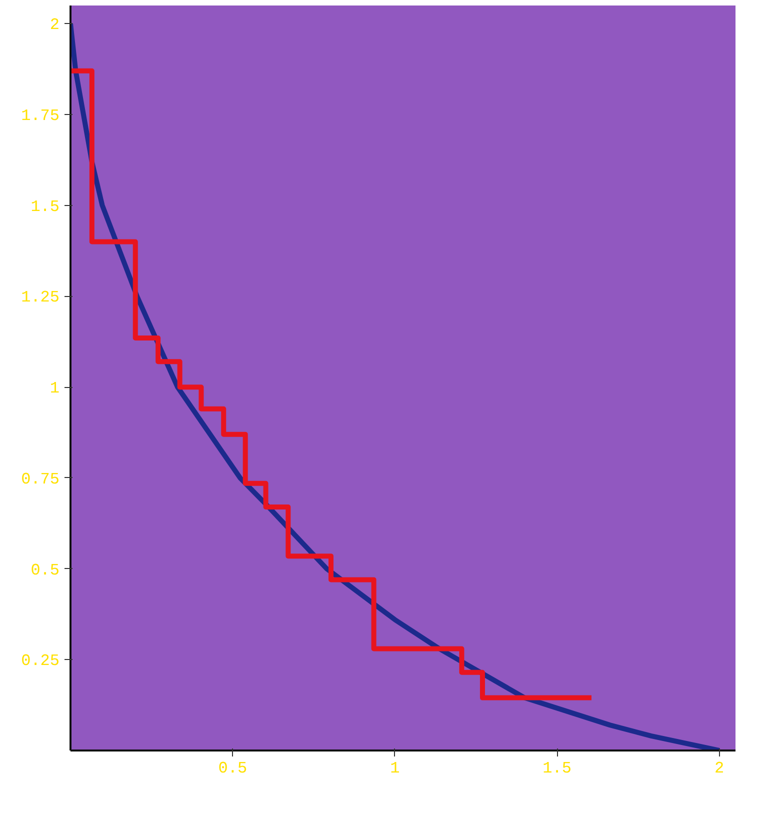 The image size is (766, 832). What do you see at coordinates (40, 297) in the screenshot?
I see `y-tick-label: 1.25` at bounding box center [40, 297].